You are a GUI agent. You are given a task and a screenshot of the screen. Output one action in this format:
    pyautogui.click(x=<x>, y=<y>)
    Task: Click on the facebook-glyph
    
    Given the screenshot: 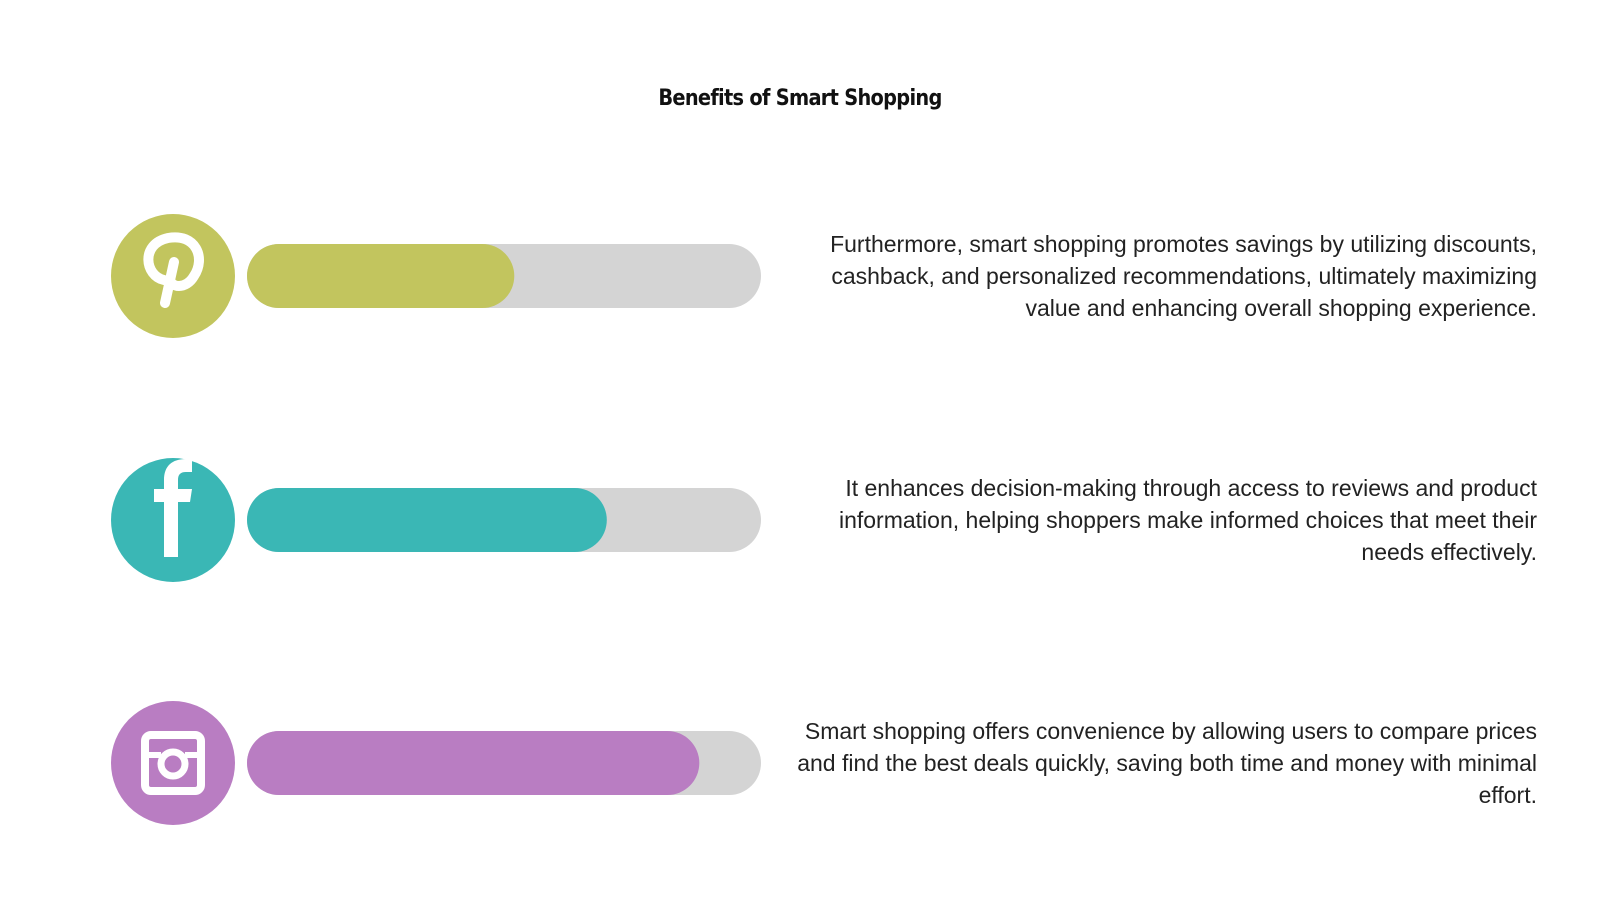 What is the action you would take?
    pyautogui.click(x=173, y=508)
    